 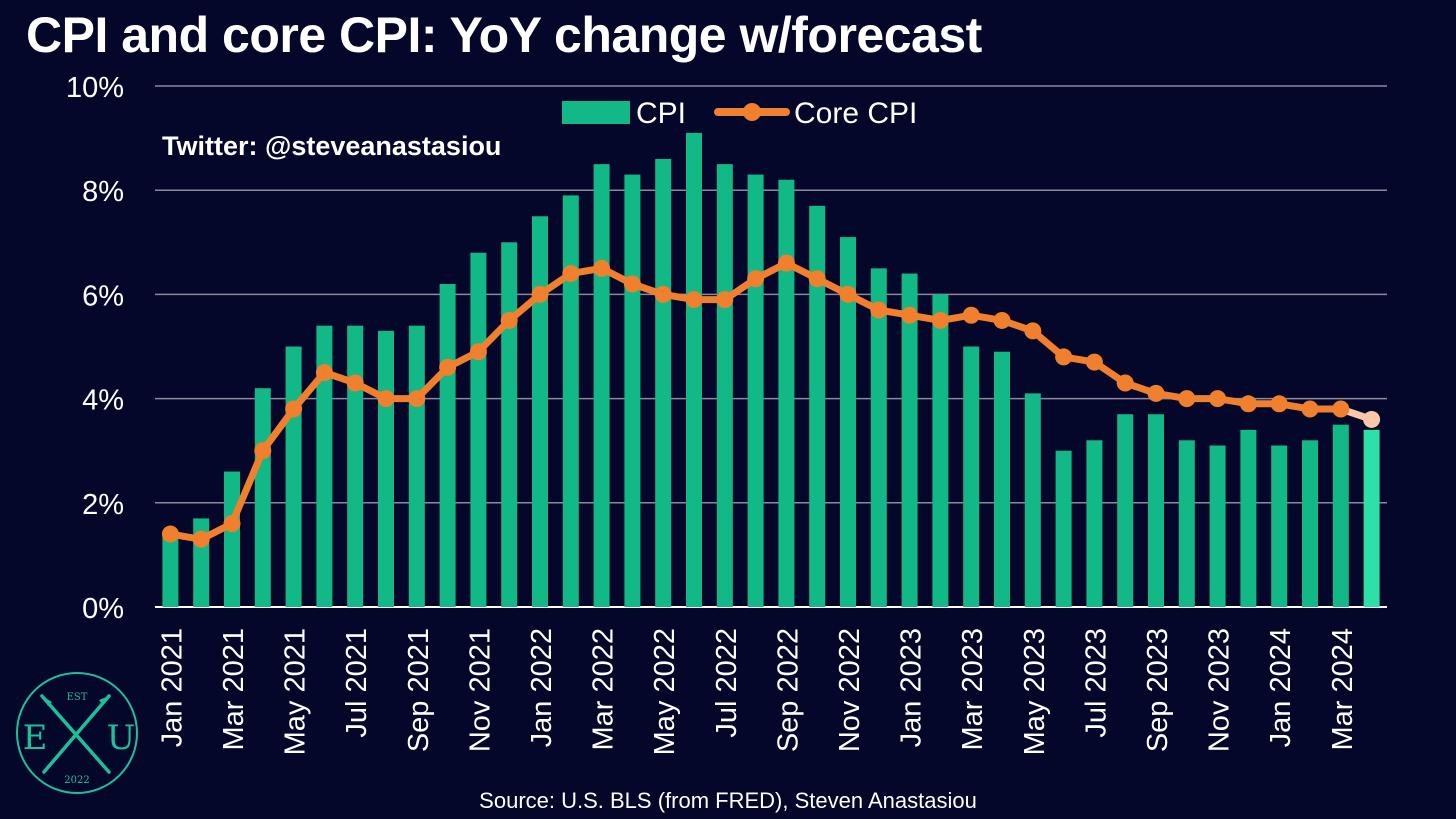 I want to click on legend-cpi-label: CPI, so click(x=661, y=113).